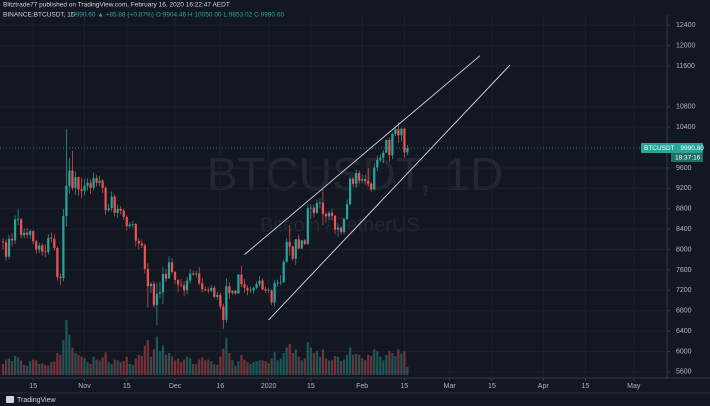 The height and width of the screenshot is (406, 710). What do you see at coordinates (544, 386) in the screenshot?
I see `x-tick-label: Apr` at bounding box center [544, 386].